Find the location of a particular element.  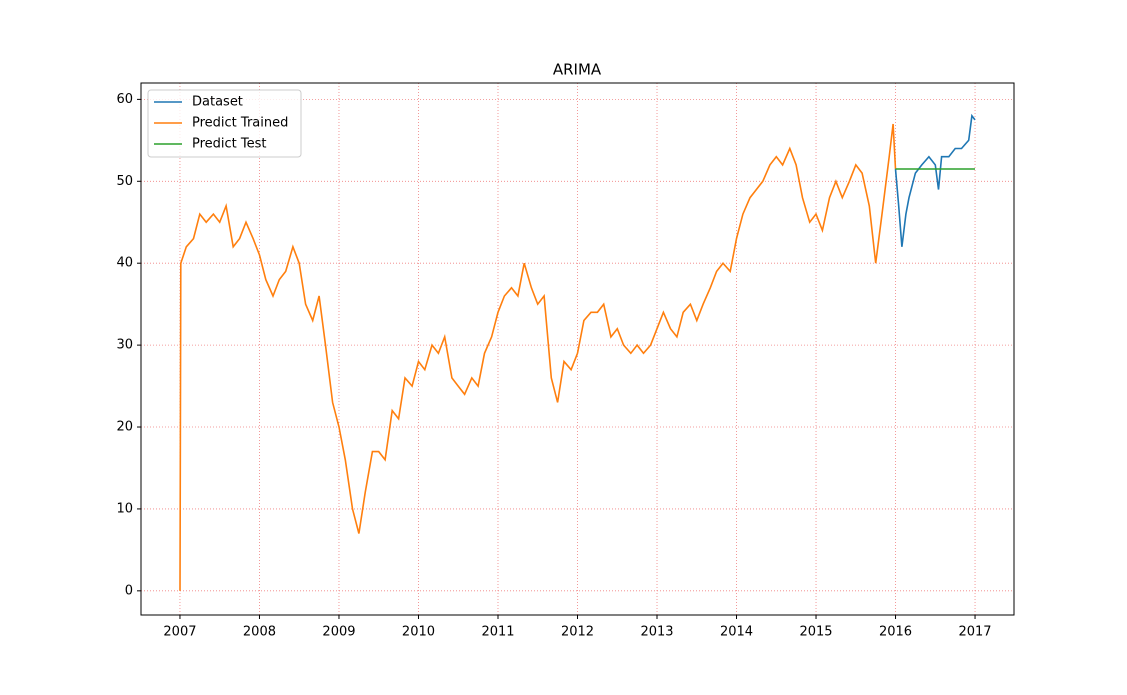

y-tick-label: 30 is located at coordinates (124, 345).